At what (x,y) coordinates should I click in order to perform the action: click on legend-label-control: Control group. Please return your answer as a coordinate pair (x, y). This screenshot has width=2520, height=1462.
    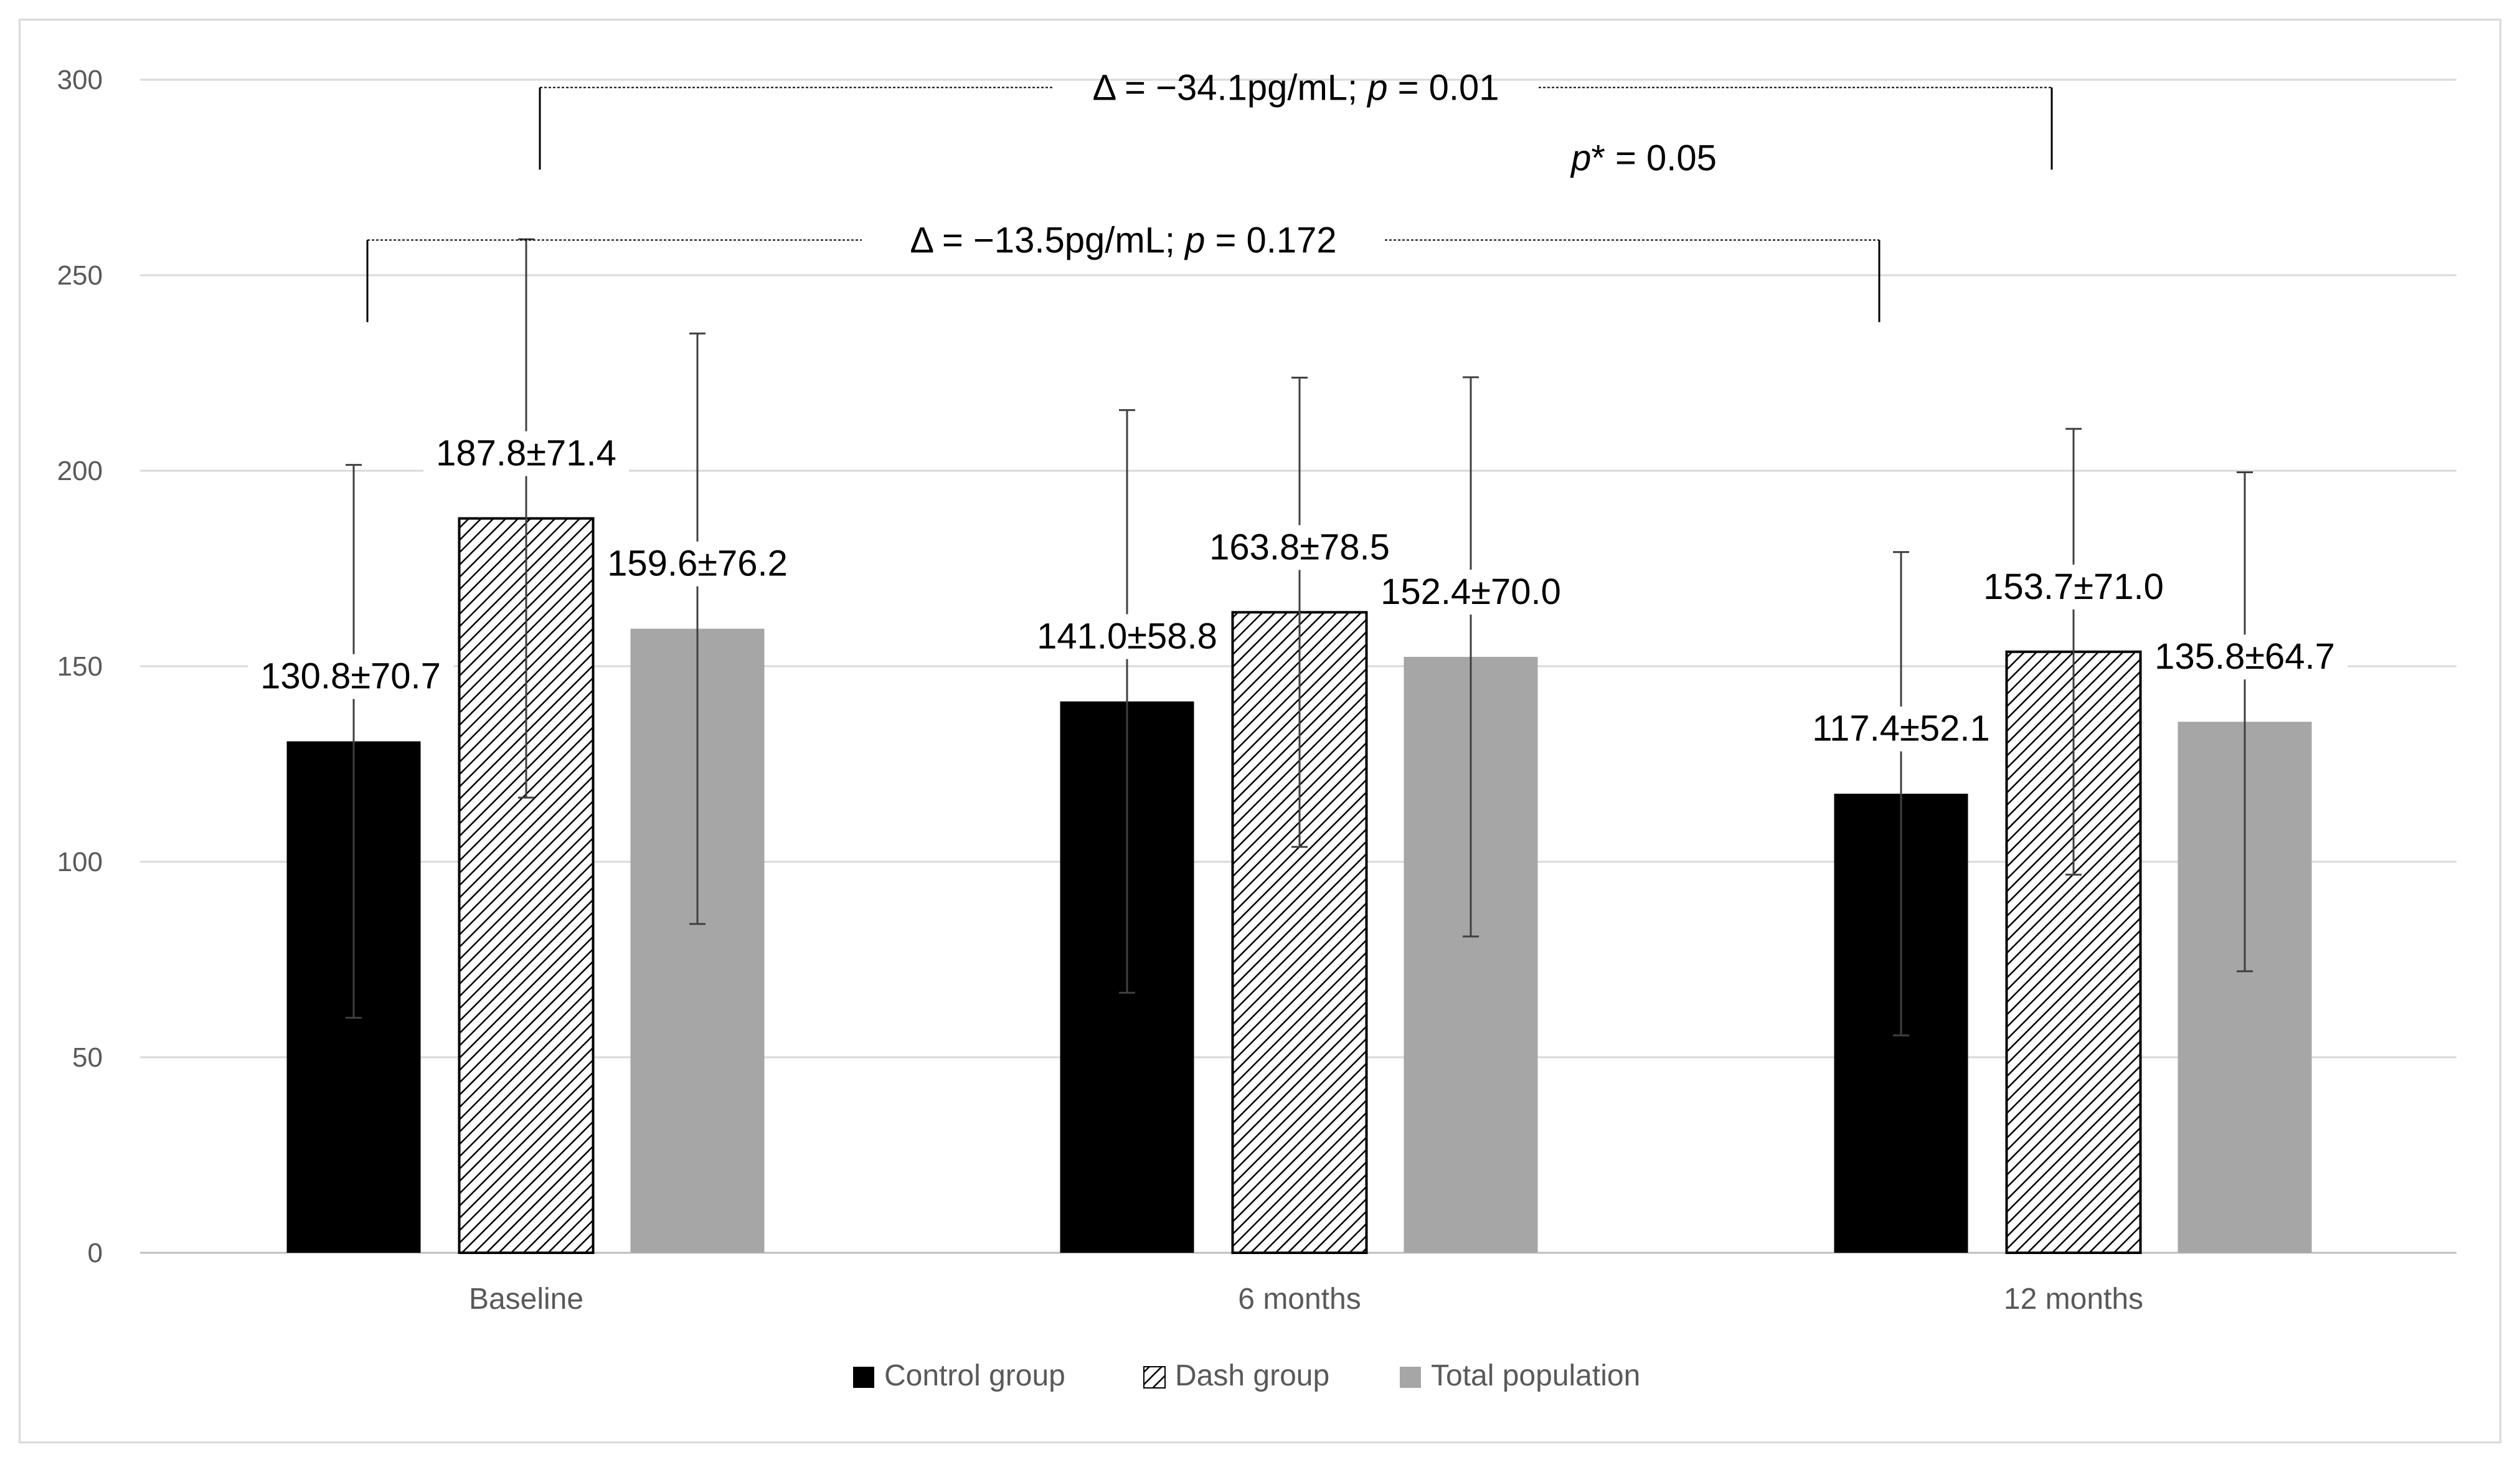
    Looking at the image, I should click on (974, 1375).